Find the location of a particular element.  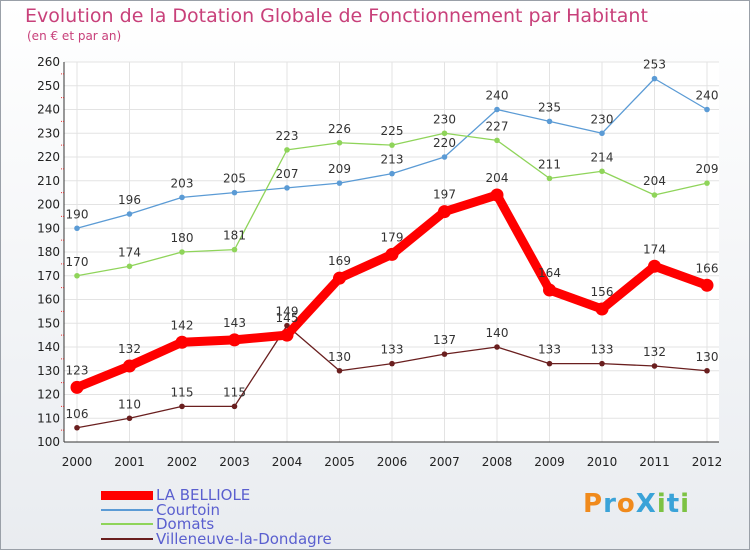

x-tick-label: 2010 is located at coordinates (602, 462).